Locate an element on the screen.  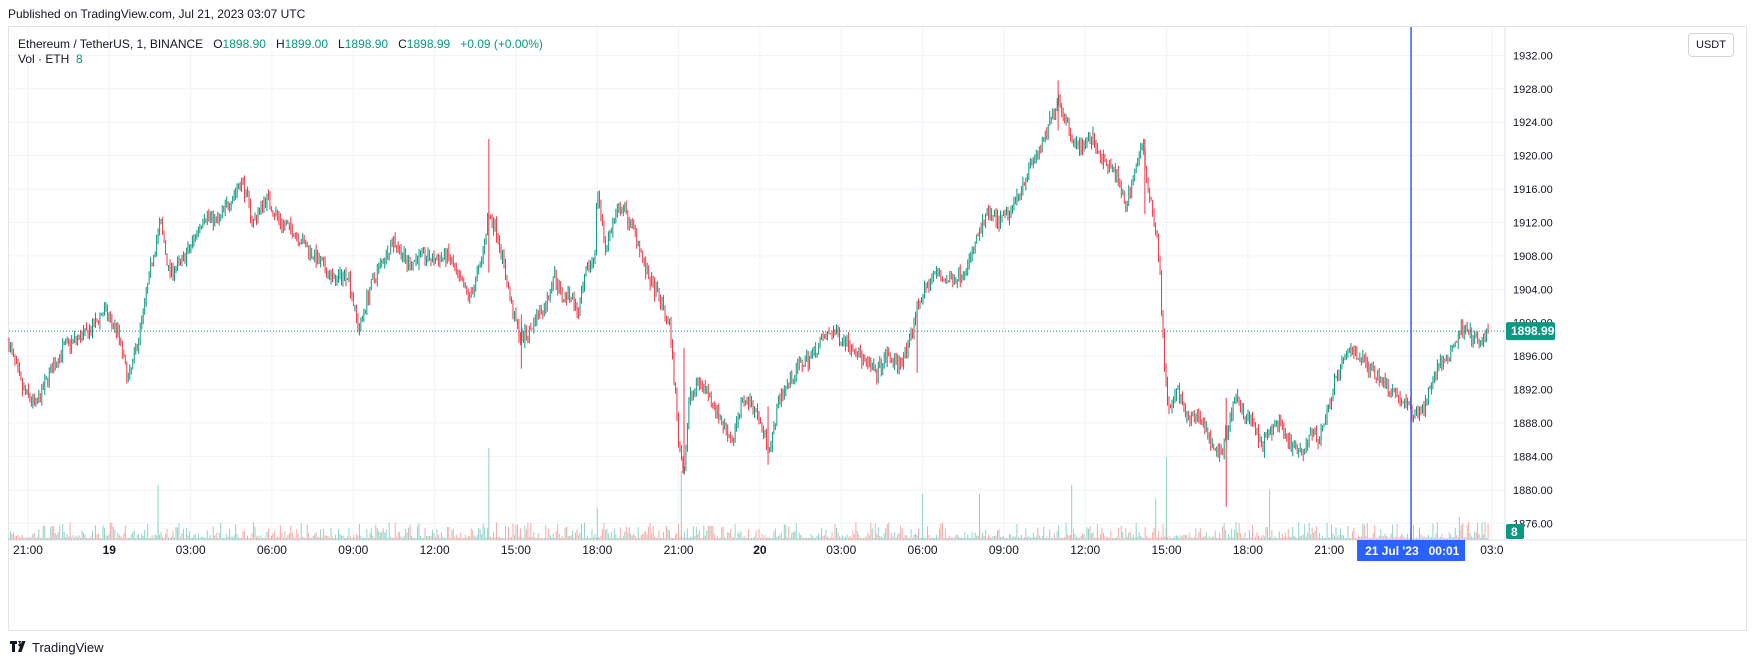
volume-legend-label: Vol · ETH is located at coordinates (44, 59).